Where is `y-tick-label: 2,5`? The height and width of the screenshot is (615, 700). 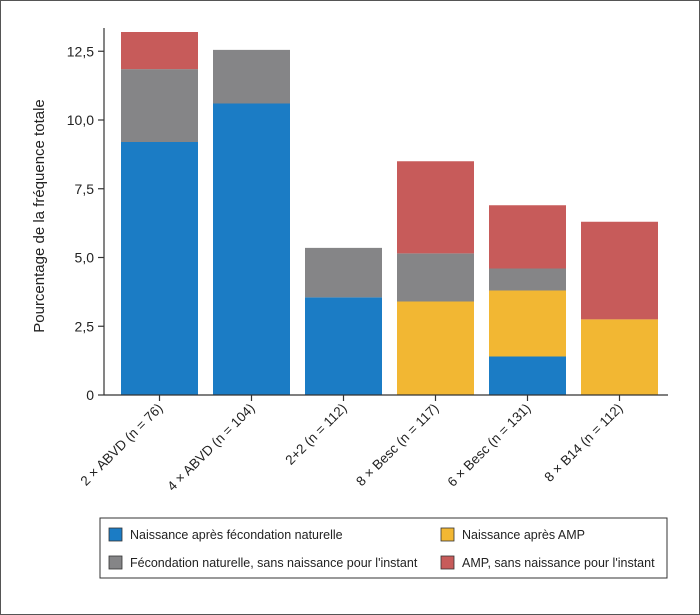
y-tick-label: 2,5 is located at coordinates (85, 326).